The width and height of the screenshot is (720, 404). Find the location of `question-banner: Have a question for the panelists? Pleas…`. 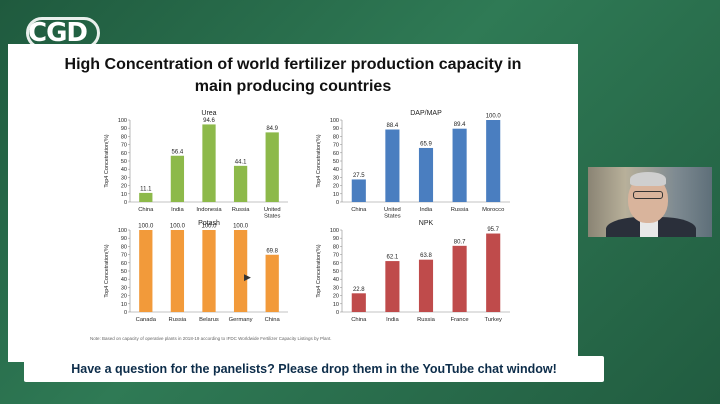

question-banner: Have a question for the panelists? Pleas… is located at coordinates (314, 369).